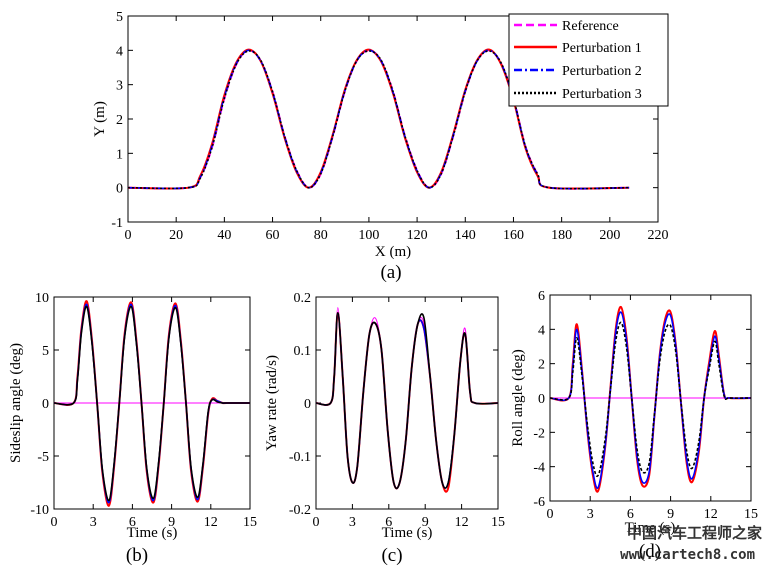  I want to click on legend-label-p2: Perturbation 2, so click(602, 71).